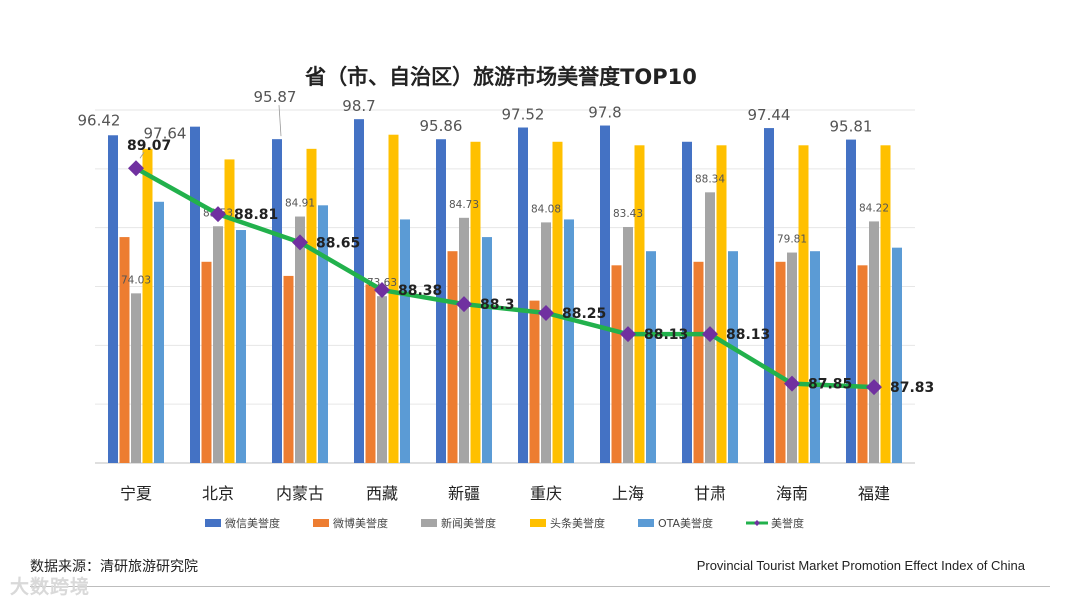 The image size is (1080, 608). Describe the element at coordinates (114, 567) in the screenshot. I see `data-source: 数据来源：清研旅游研究院` at that location.